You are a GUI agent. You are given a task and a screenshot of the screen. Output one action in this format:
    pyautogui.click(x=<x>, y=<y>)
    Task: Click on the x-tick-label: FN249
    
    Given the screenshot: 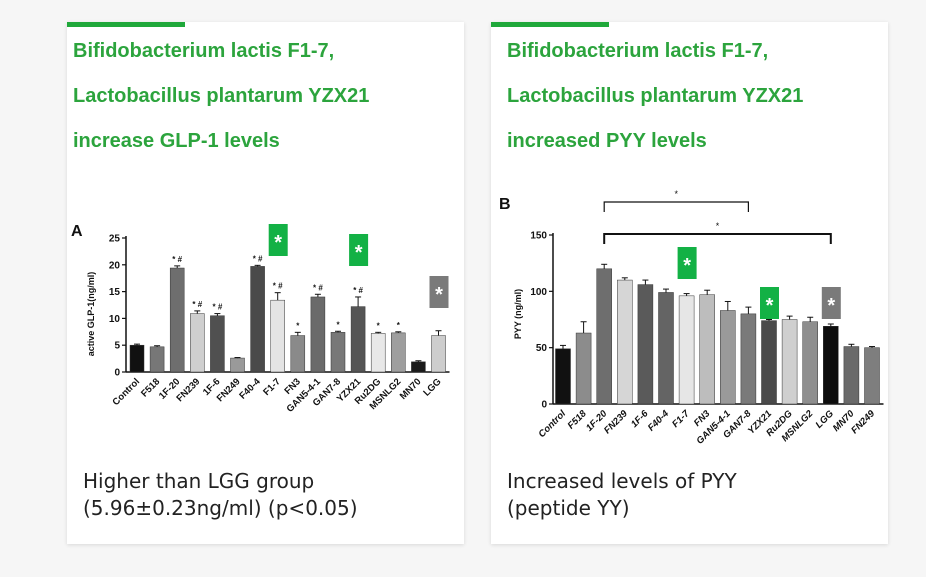 What is the action you would take?
    pyautogui.click(x=863, y=422)
    